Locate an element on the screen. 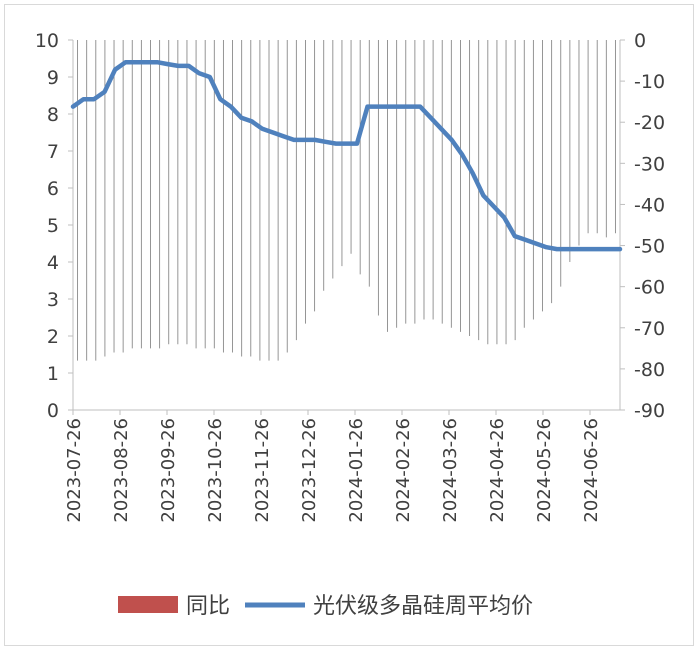 The width and height of the screenshot is (700, 652). legend: 同比 光伏级多晶硅周平均价 is located at coordinates (325, 606).